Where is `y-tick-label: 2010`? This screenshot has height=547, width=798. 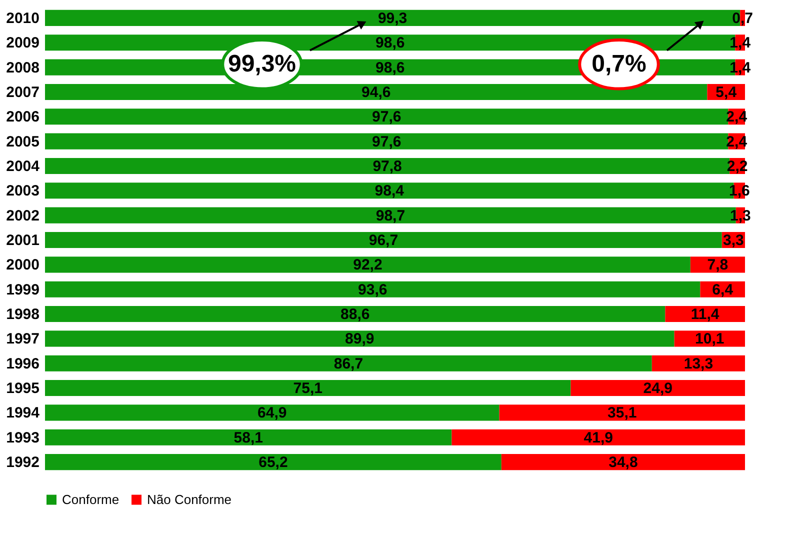 y-tick-label: 2010 is located at coordinates (23, 18).